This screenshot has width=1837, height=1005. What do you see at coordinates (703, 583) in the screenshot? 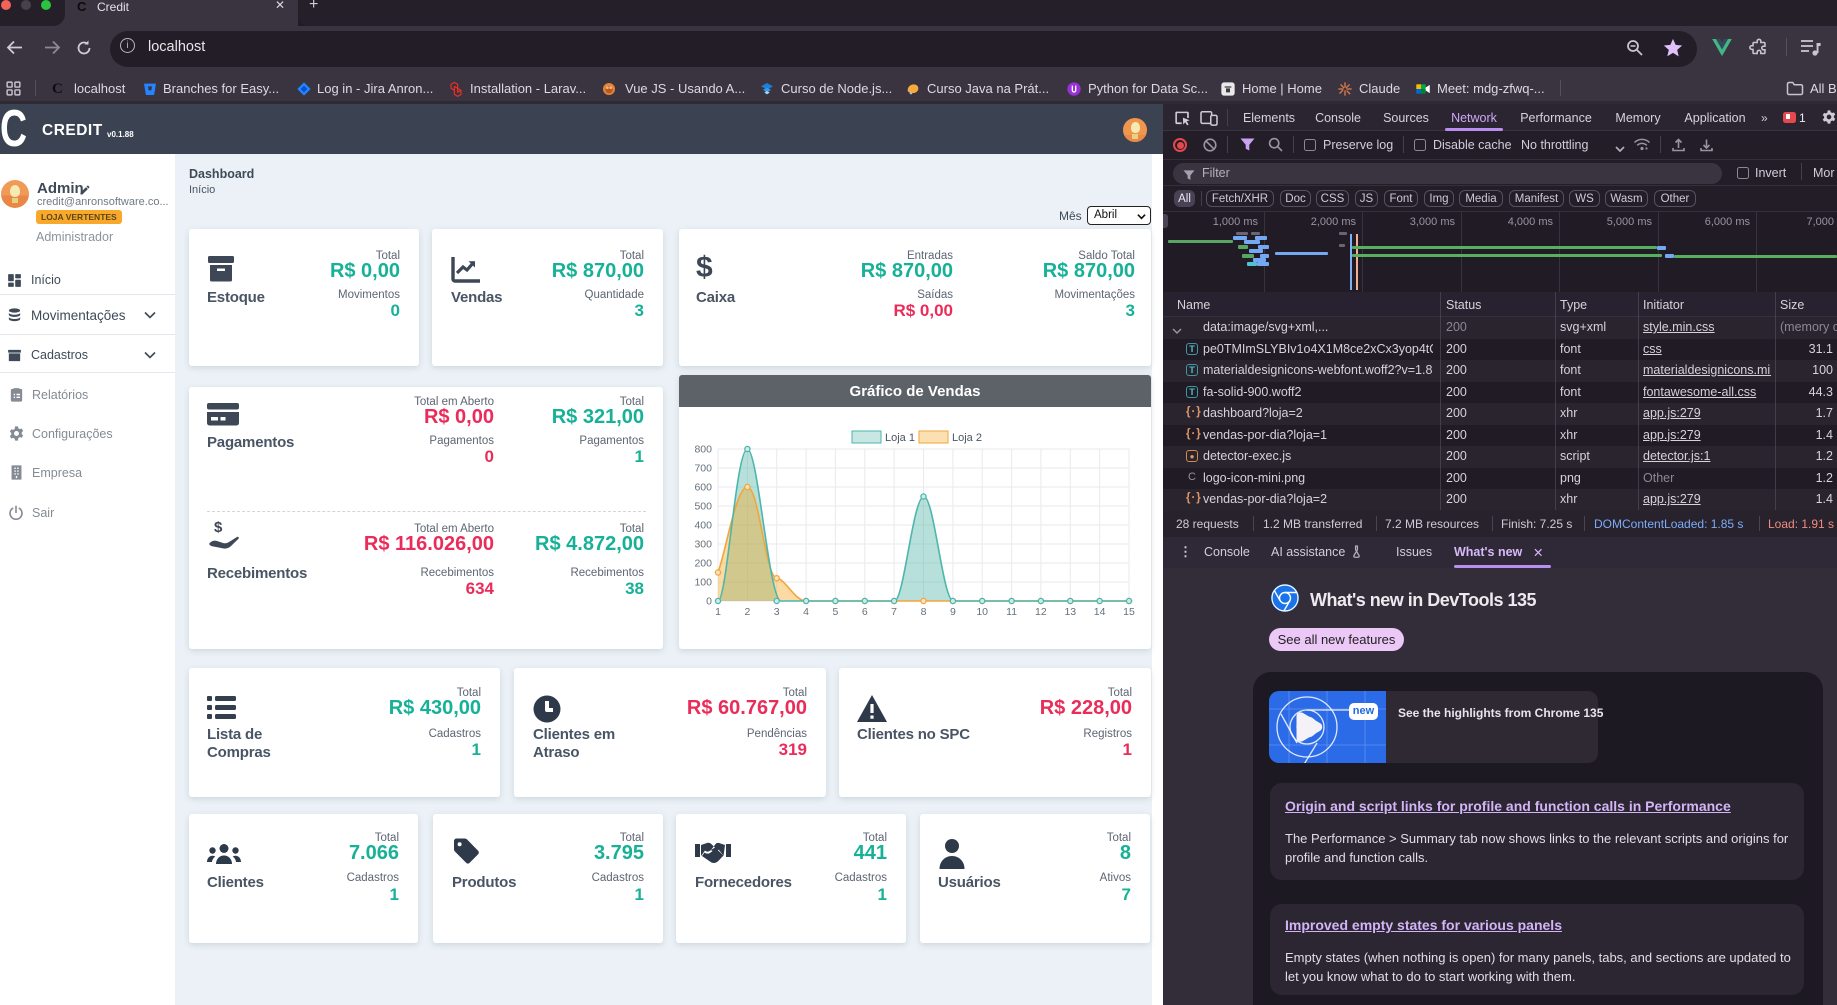
I see `svg-text: 100` at bounding box center [703, 583].